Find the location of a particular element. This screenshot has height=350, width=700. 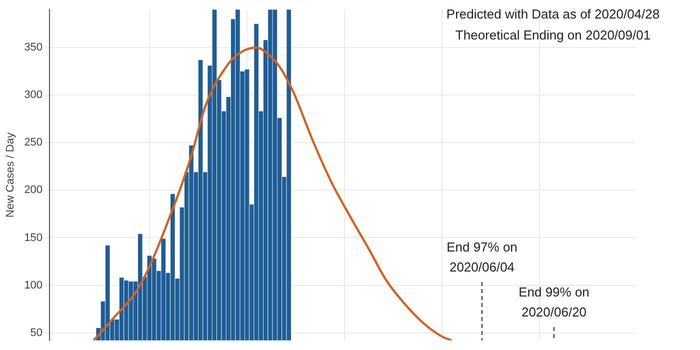

y-axis-title: New Cases / Day is located at coordinates (10, 175).